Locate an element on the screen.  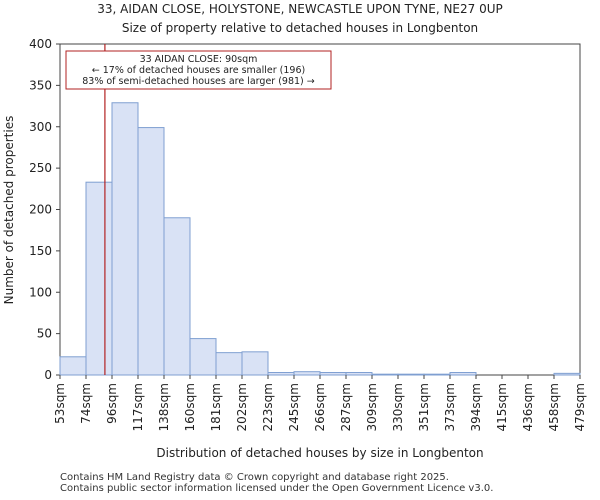
y-tick-label: 400 is located at coordinates (40, 44).